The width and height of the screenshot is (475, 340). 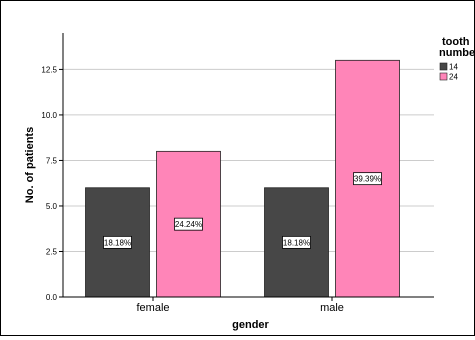 I want to click on data-labels: 18.18% 24.24% 18.18% 39.39%, so click(x=242, y=210).